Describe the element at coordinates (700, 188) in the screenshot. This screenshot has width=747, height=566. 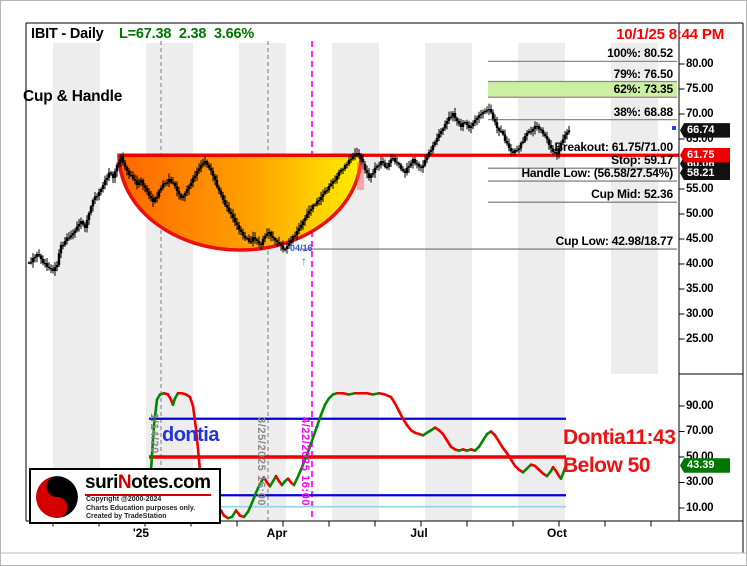
I see `price-axis-label: 55.00` at that location.